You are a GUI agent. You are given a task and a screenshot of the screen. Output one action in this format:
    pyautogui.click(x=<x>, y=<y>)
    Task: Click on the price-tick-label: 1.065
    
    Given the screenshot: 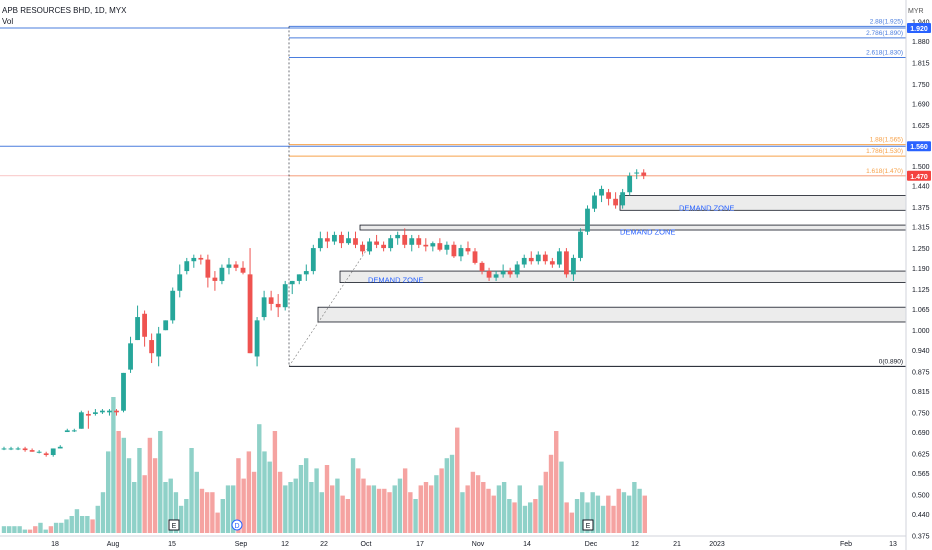 What is the action you would take?
    pyautogui.click(x=921, y=310)
    